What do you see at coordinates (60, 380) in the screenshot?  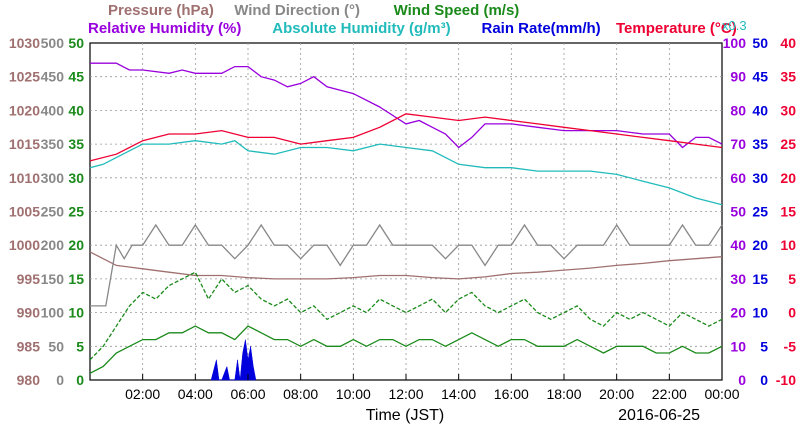 I see `wind-direction-tick: 0` at bounding box center [60, 380].